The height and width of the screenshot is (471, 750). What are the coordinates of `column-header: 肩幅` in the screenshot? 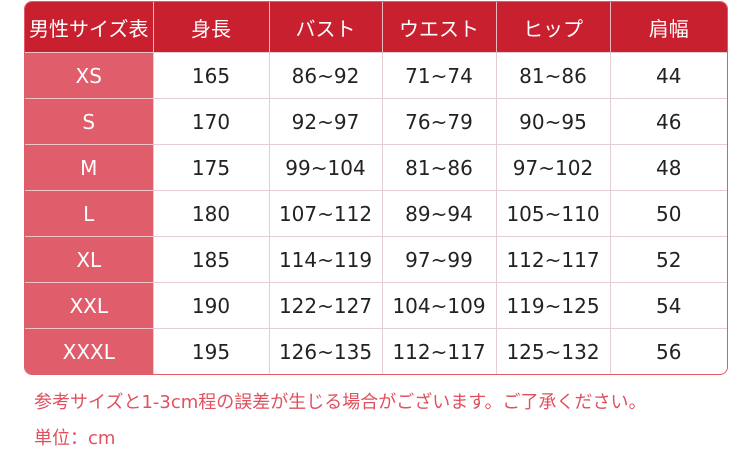 It's located at (668, 27).